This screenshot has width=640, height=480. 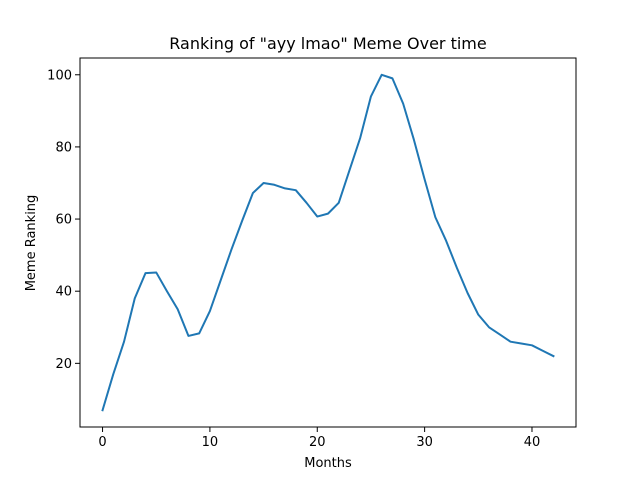 I want to click on y-axis-ticks: 20 40 60 80 100, so click(x=63, y=220).